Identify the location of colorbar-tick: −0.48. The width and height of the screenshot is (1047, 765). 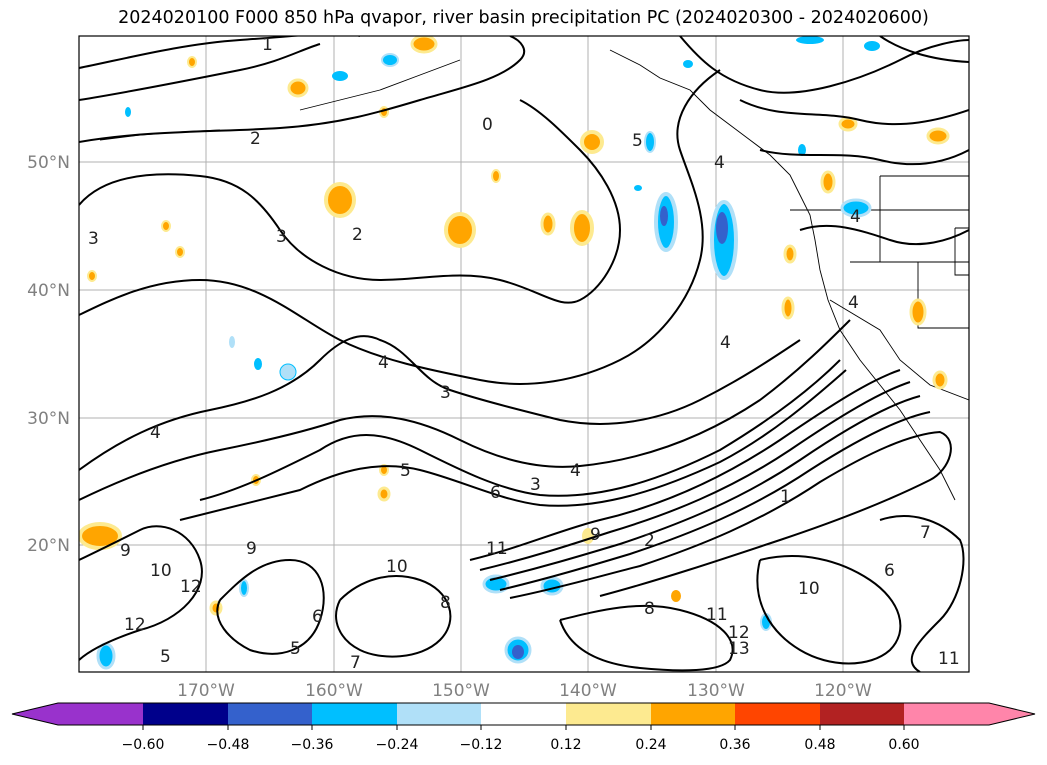
(228, 745).